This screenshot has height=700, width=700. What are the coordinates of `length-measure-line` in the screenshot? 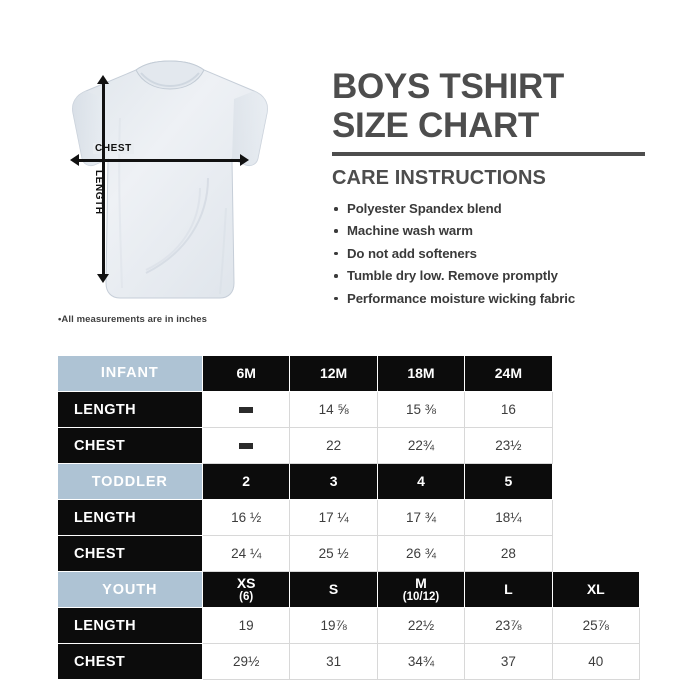 It's located at (103, 181).